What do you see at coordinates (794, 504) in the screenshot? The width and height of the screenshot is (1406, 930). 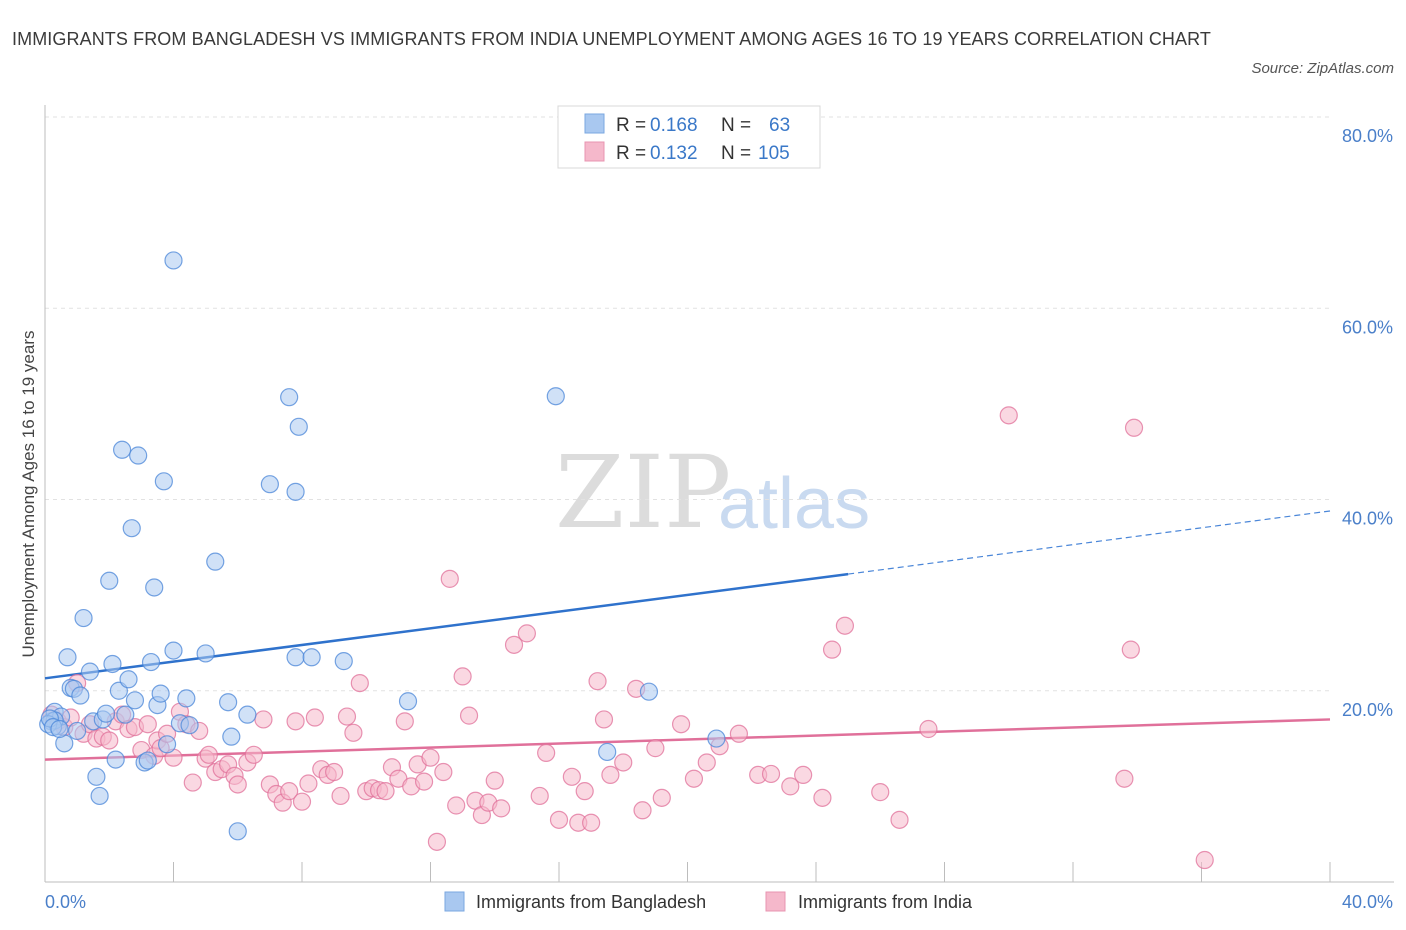 I see `watermark-atlas: atlas` at bounding box center [794, 504].